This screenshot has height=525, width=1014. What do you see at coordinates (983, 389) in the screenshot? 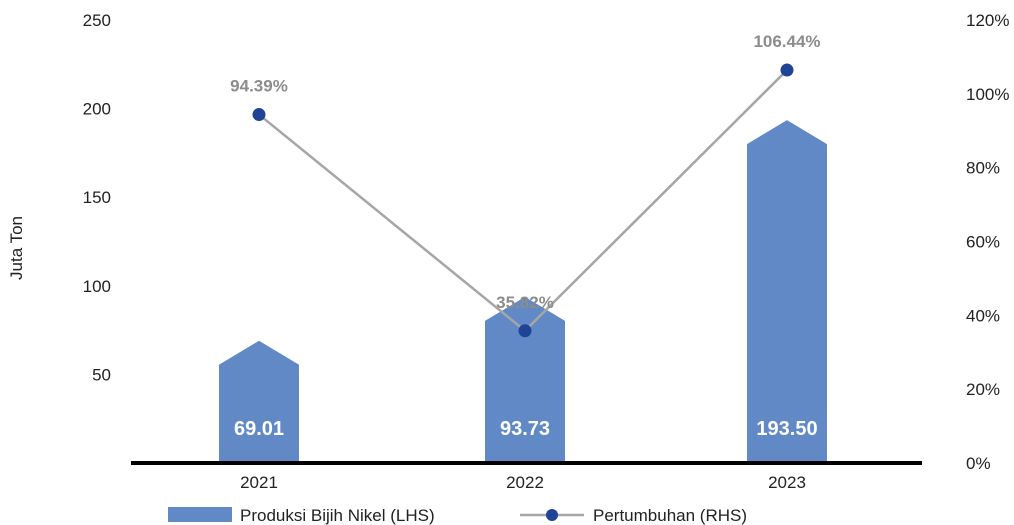
I see `right-tick-label: 20%` at bounding box center [983, 389].